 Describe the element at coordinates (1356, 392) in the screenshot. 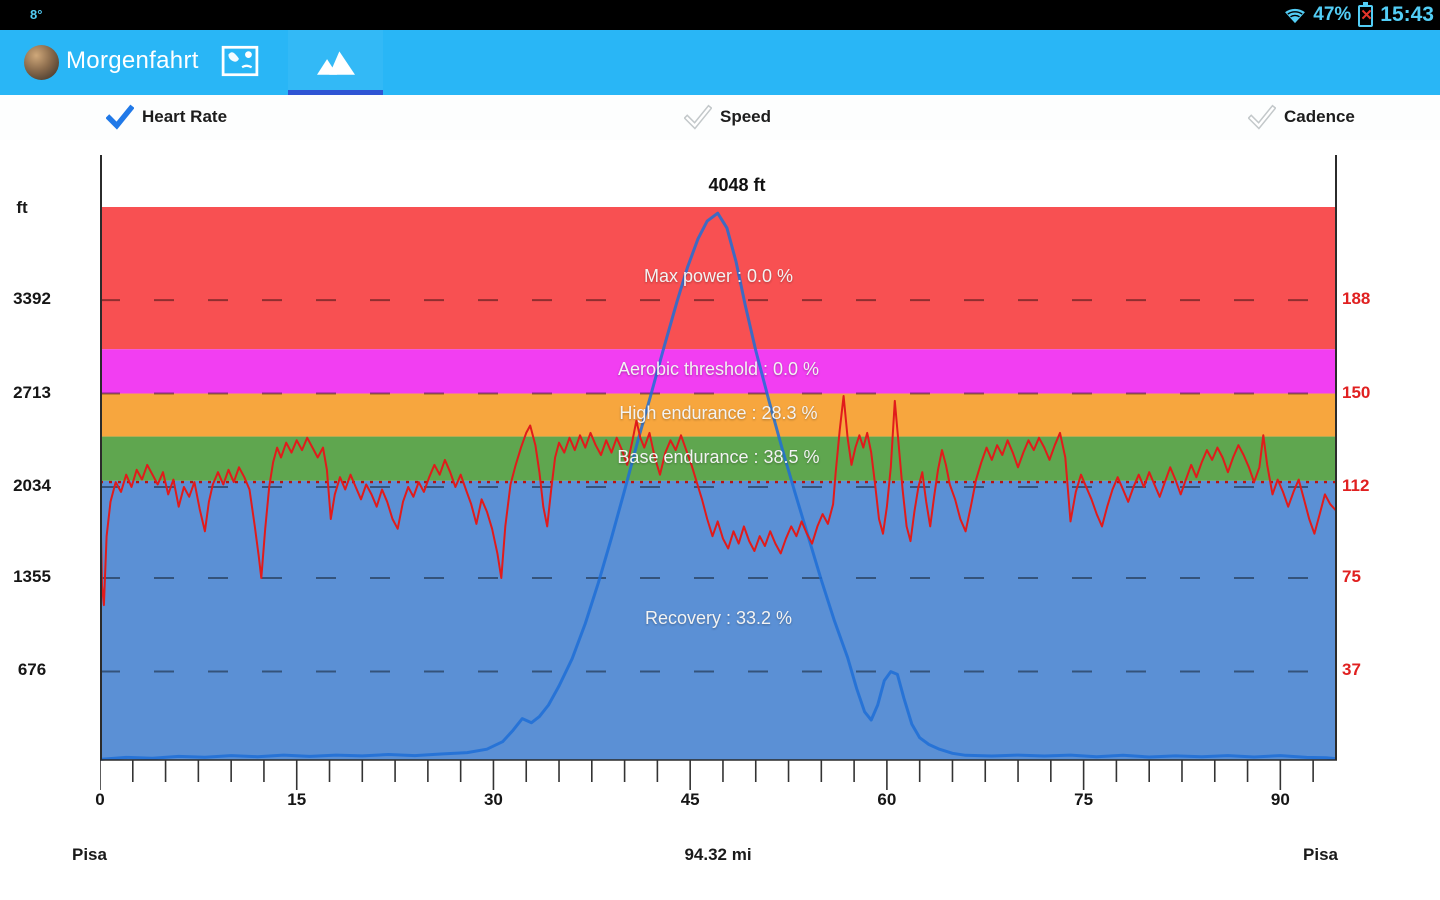

I see `right-axis-tick-label: 150` at that location.